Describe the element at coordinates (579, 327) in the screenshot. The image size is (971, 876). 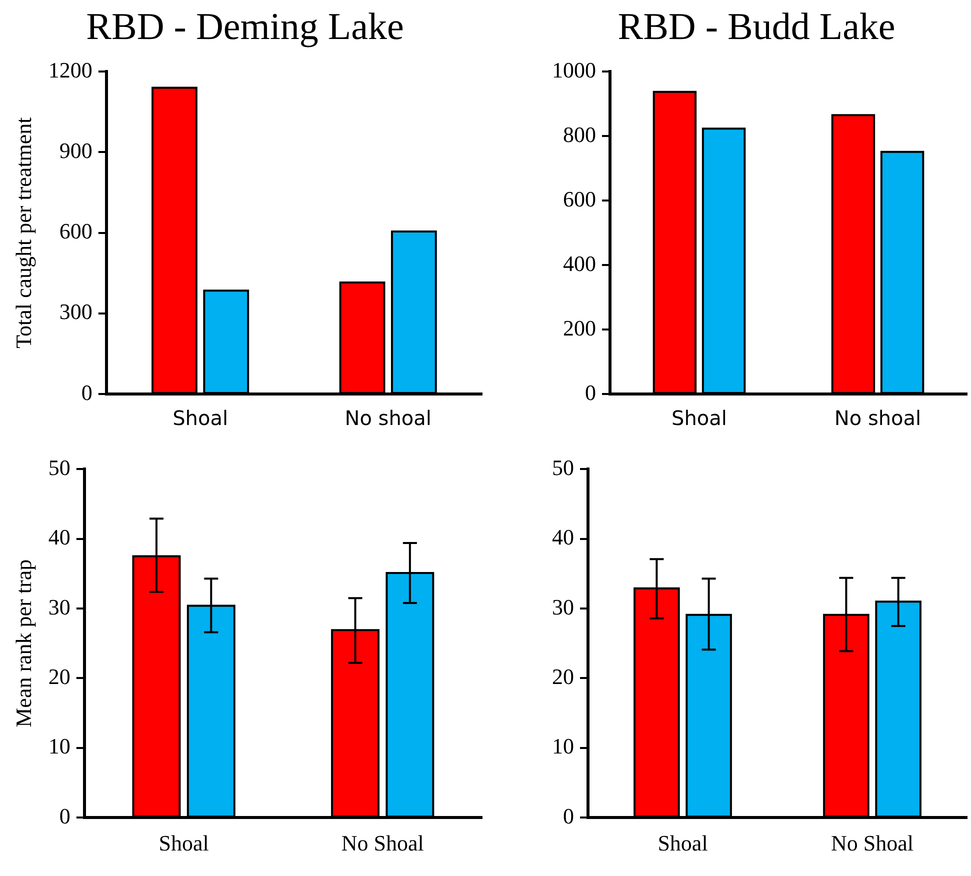
I see `y-tick-label: 200` at that location.